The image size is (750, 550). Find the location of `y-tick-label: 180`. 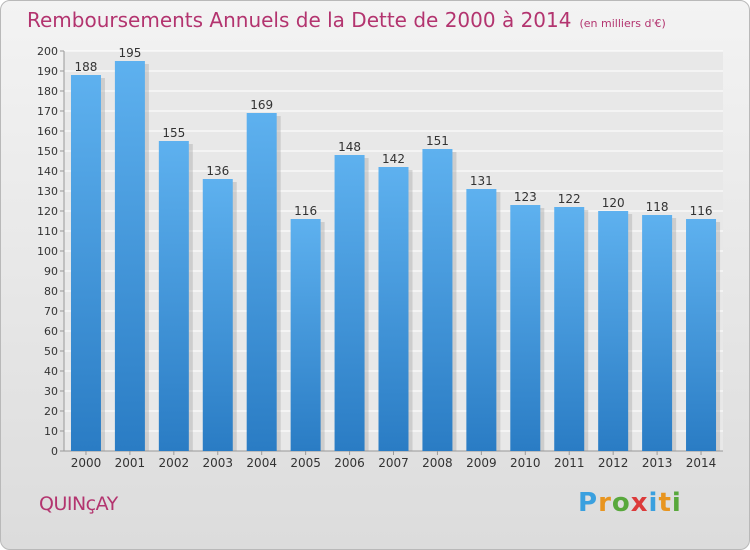

y-tick-label: 180 is located at coordinates (47, 91).